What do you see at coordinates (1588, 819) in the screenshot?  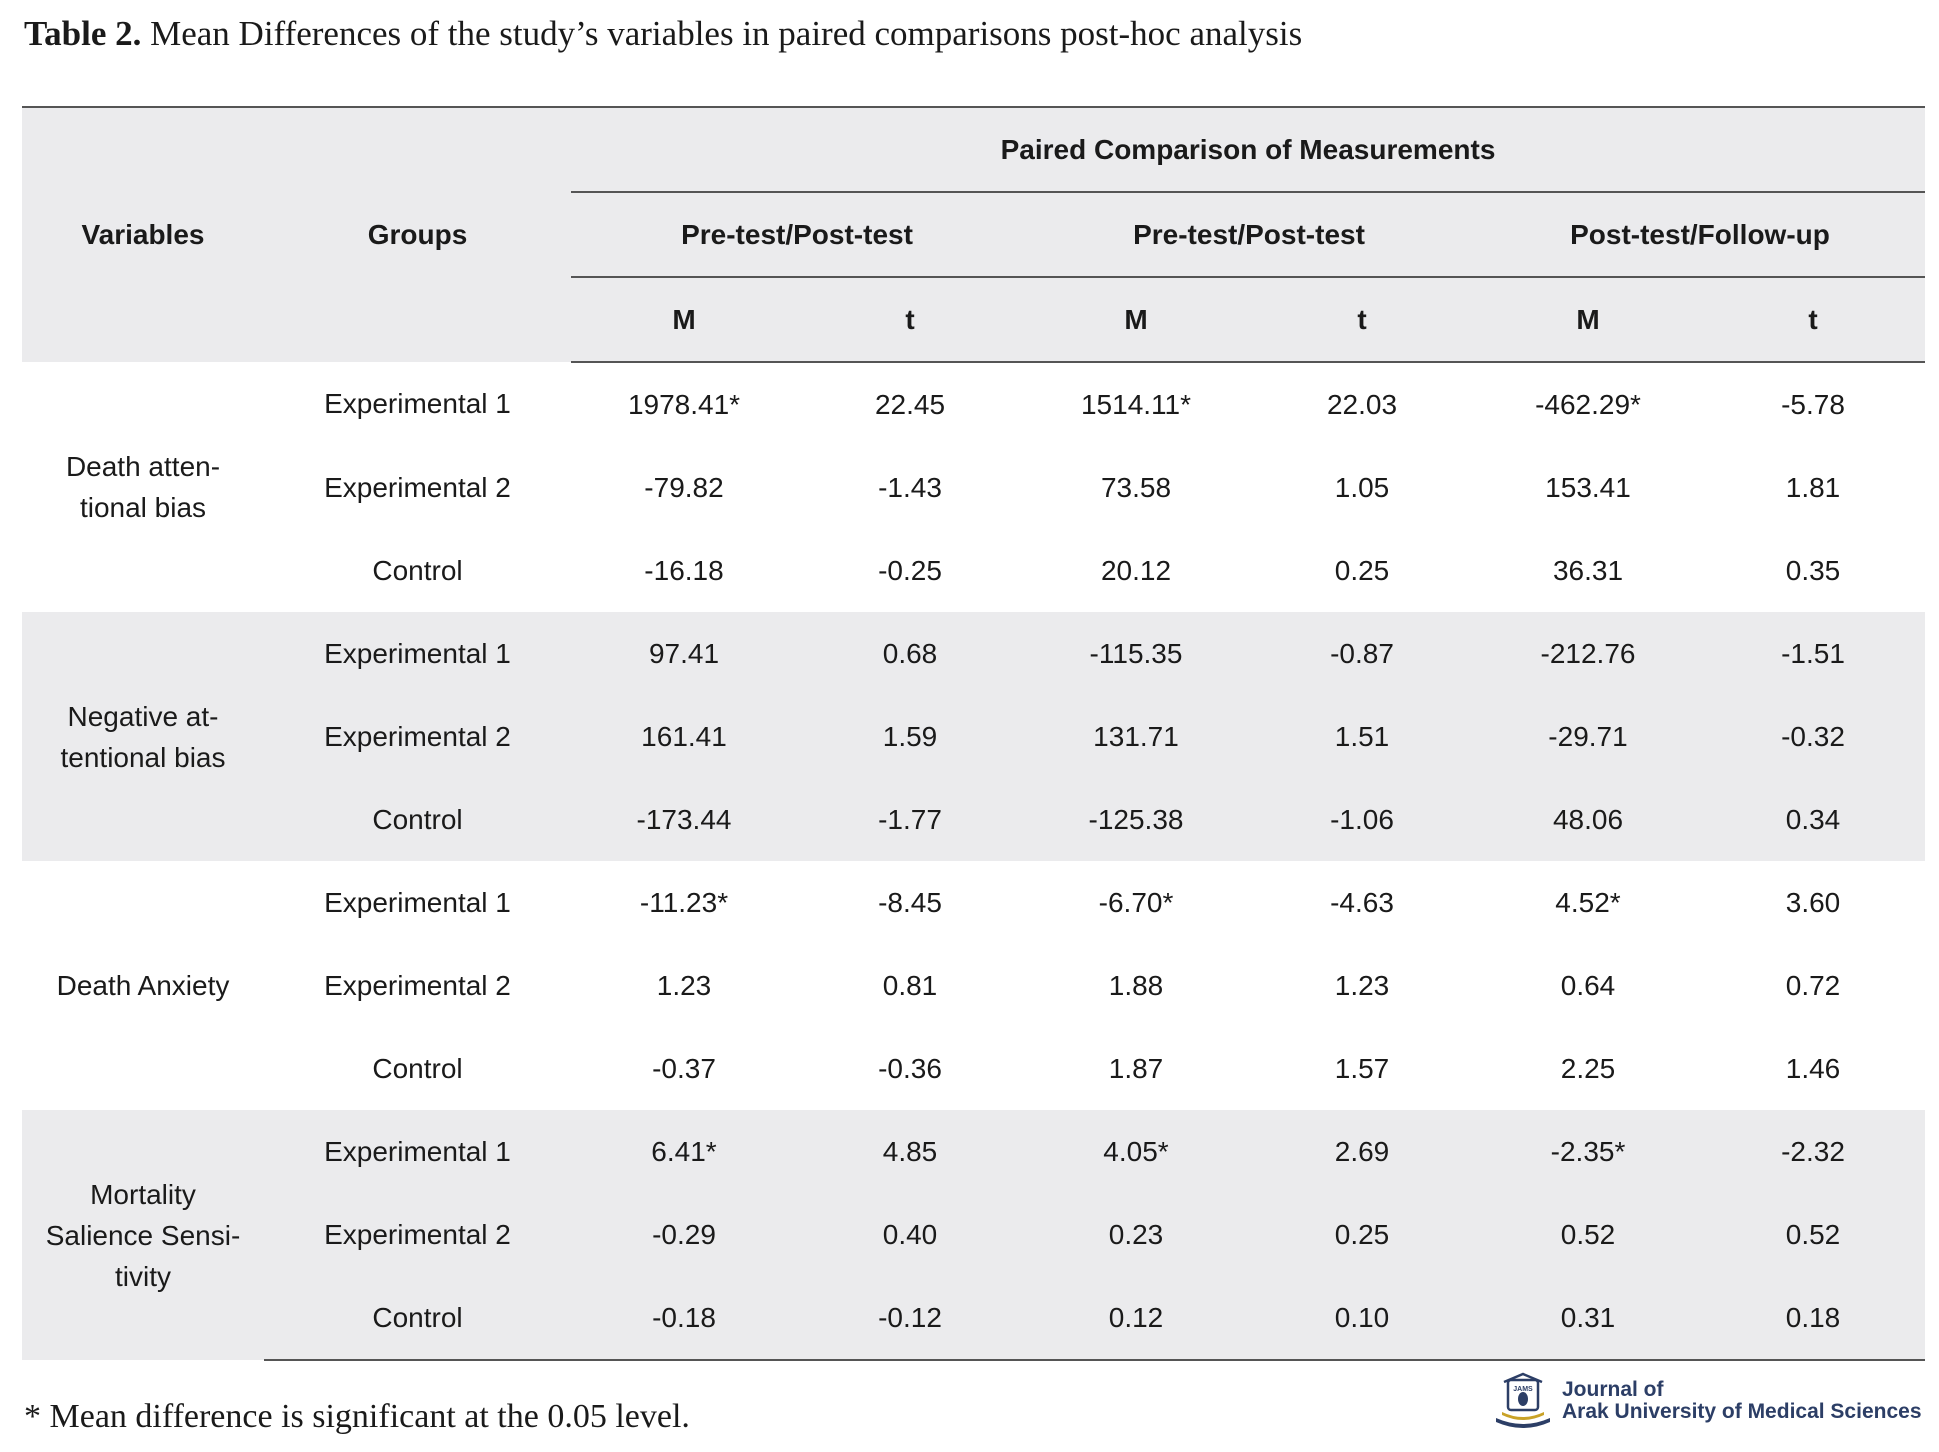 I see `mean-difference-cell: 48.06` at bounding box center [1588, 819].